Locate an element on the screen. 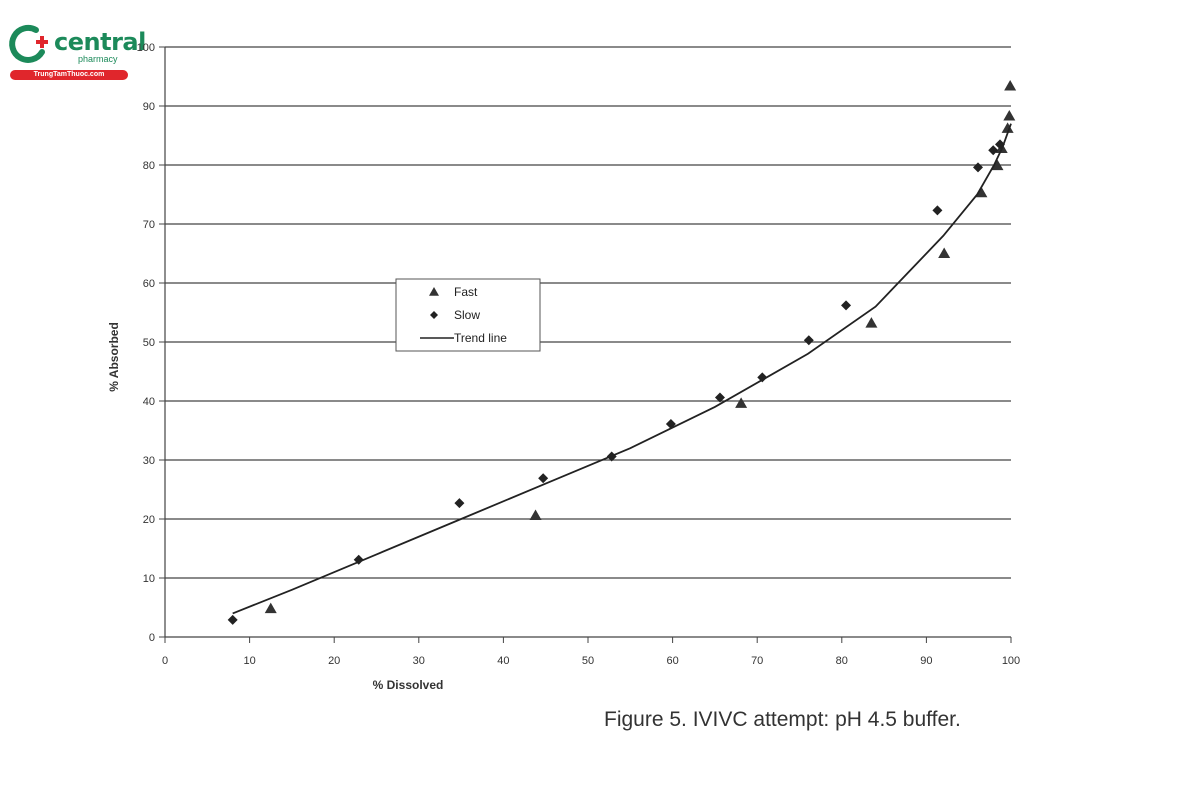 Image resolution: width=1200 pixels, height=800 pixels. x-tick-label-50: 50 is located at coordinates (588, 661).